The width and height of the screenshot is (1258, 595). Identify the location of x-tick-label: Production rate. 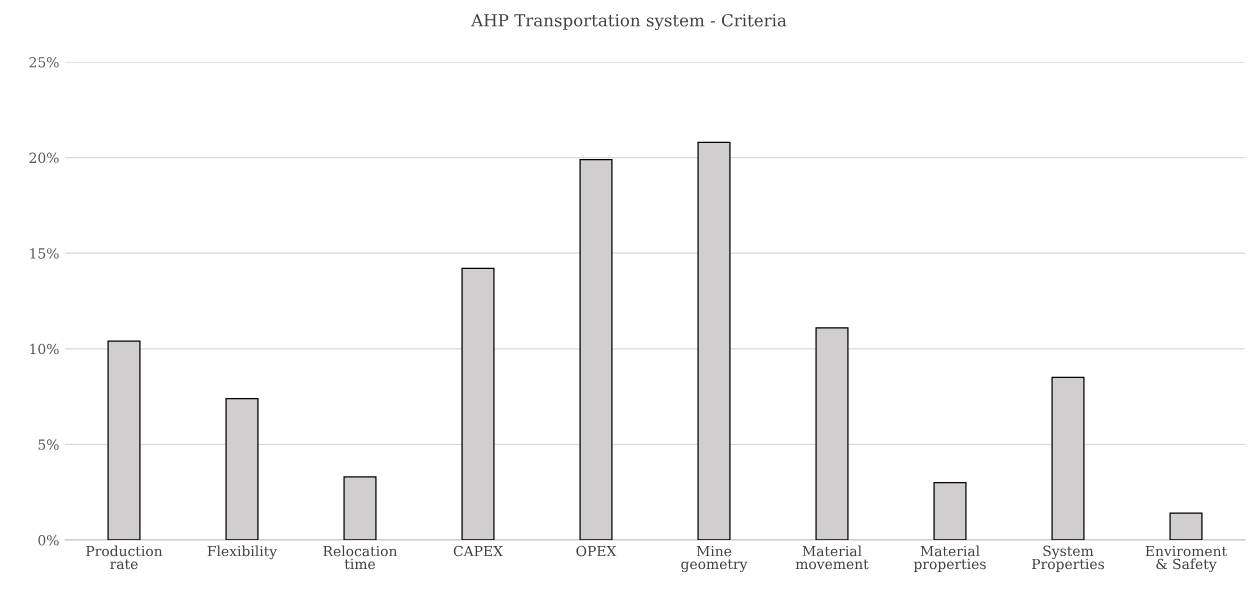
(124, 557).